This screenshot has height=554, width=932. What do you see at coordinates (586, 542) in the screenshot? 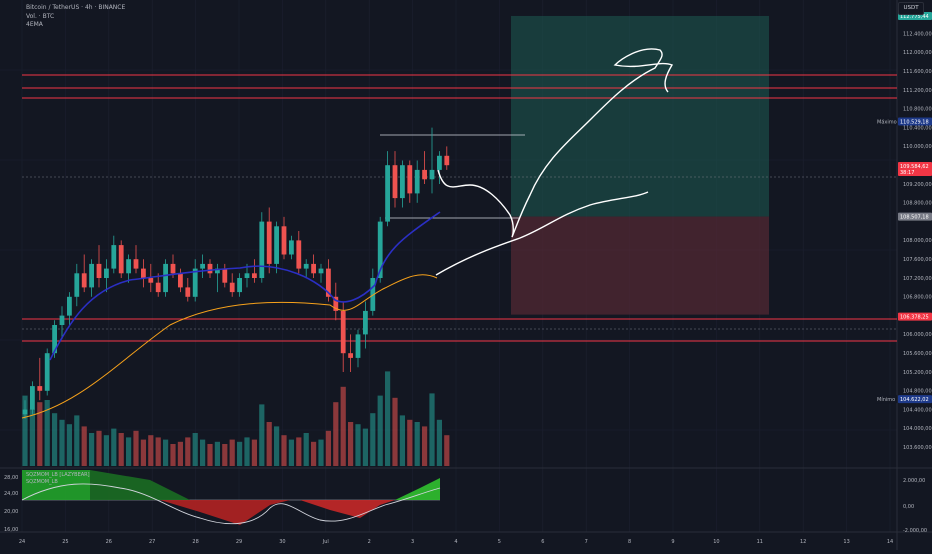
I see `time-tick-label: 7` at bounding box center [586, 542].